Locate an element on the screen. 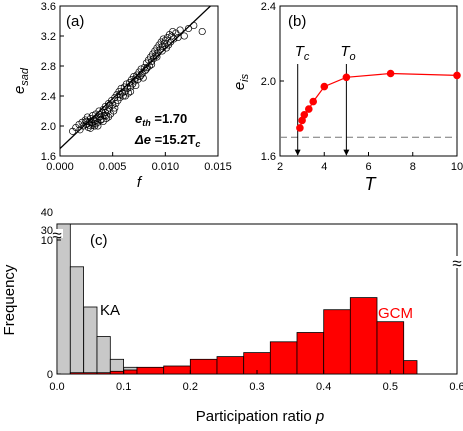 The image size is (463, 431). legend-ka: KA is located at coordinates (110, 310).